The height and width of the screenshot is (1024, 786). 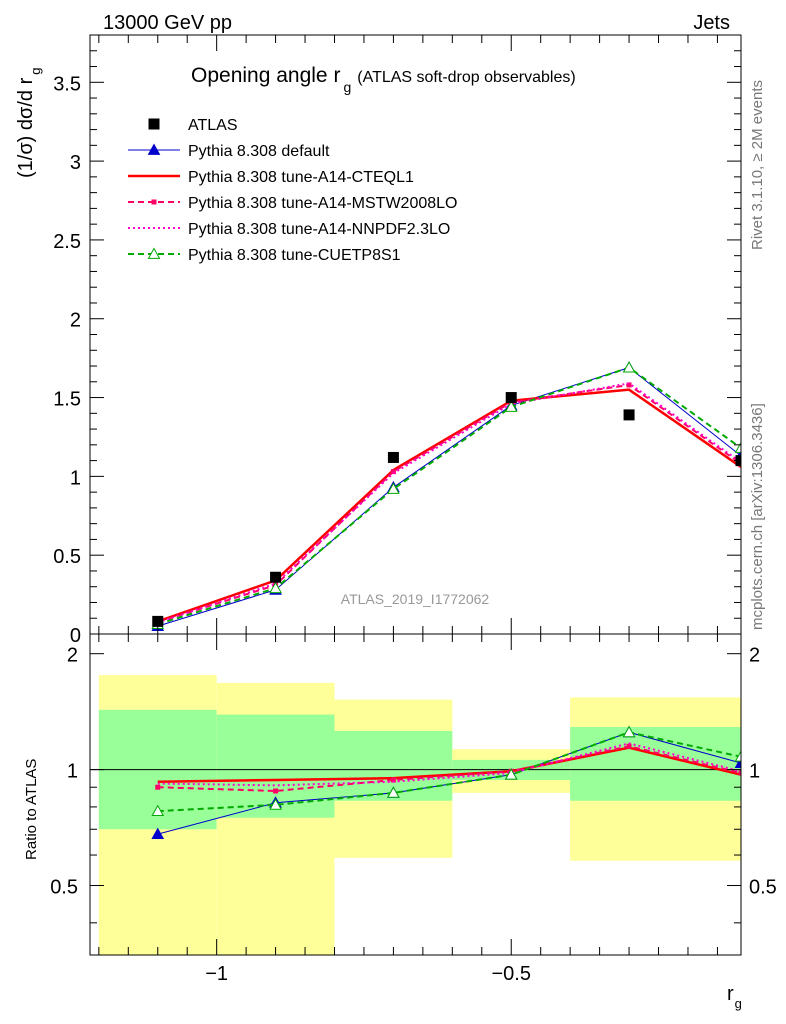 I want to click on legend-label-1: Pythia 8.308 tune-A14-CTEQL1, so click(x=301, y=177).